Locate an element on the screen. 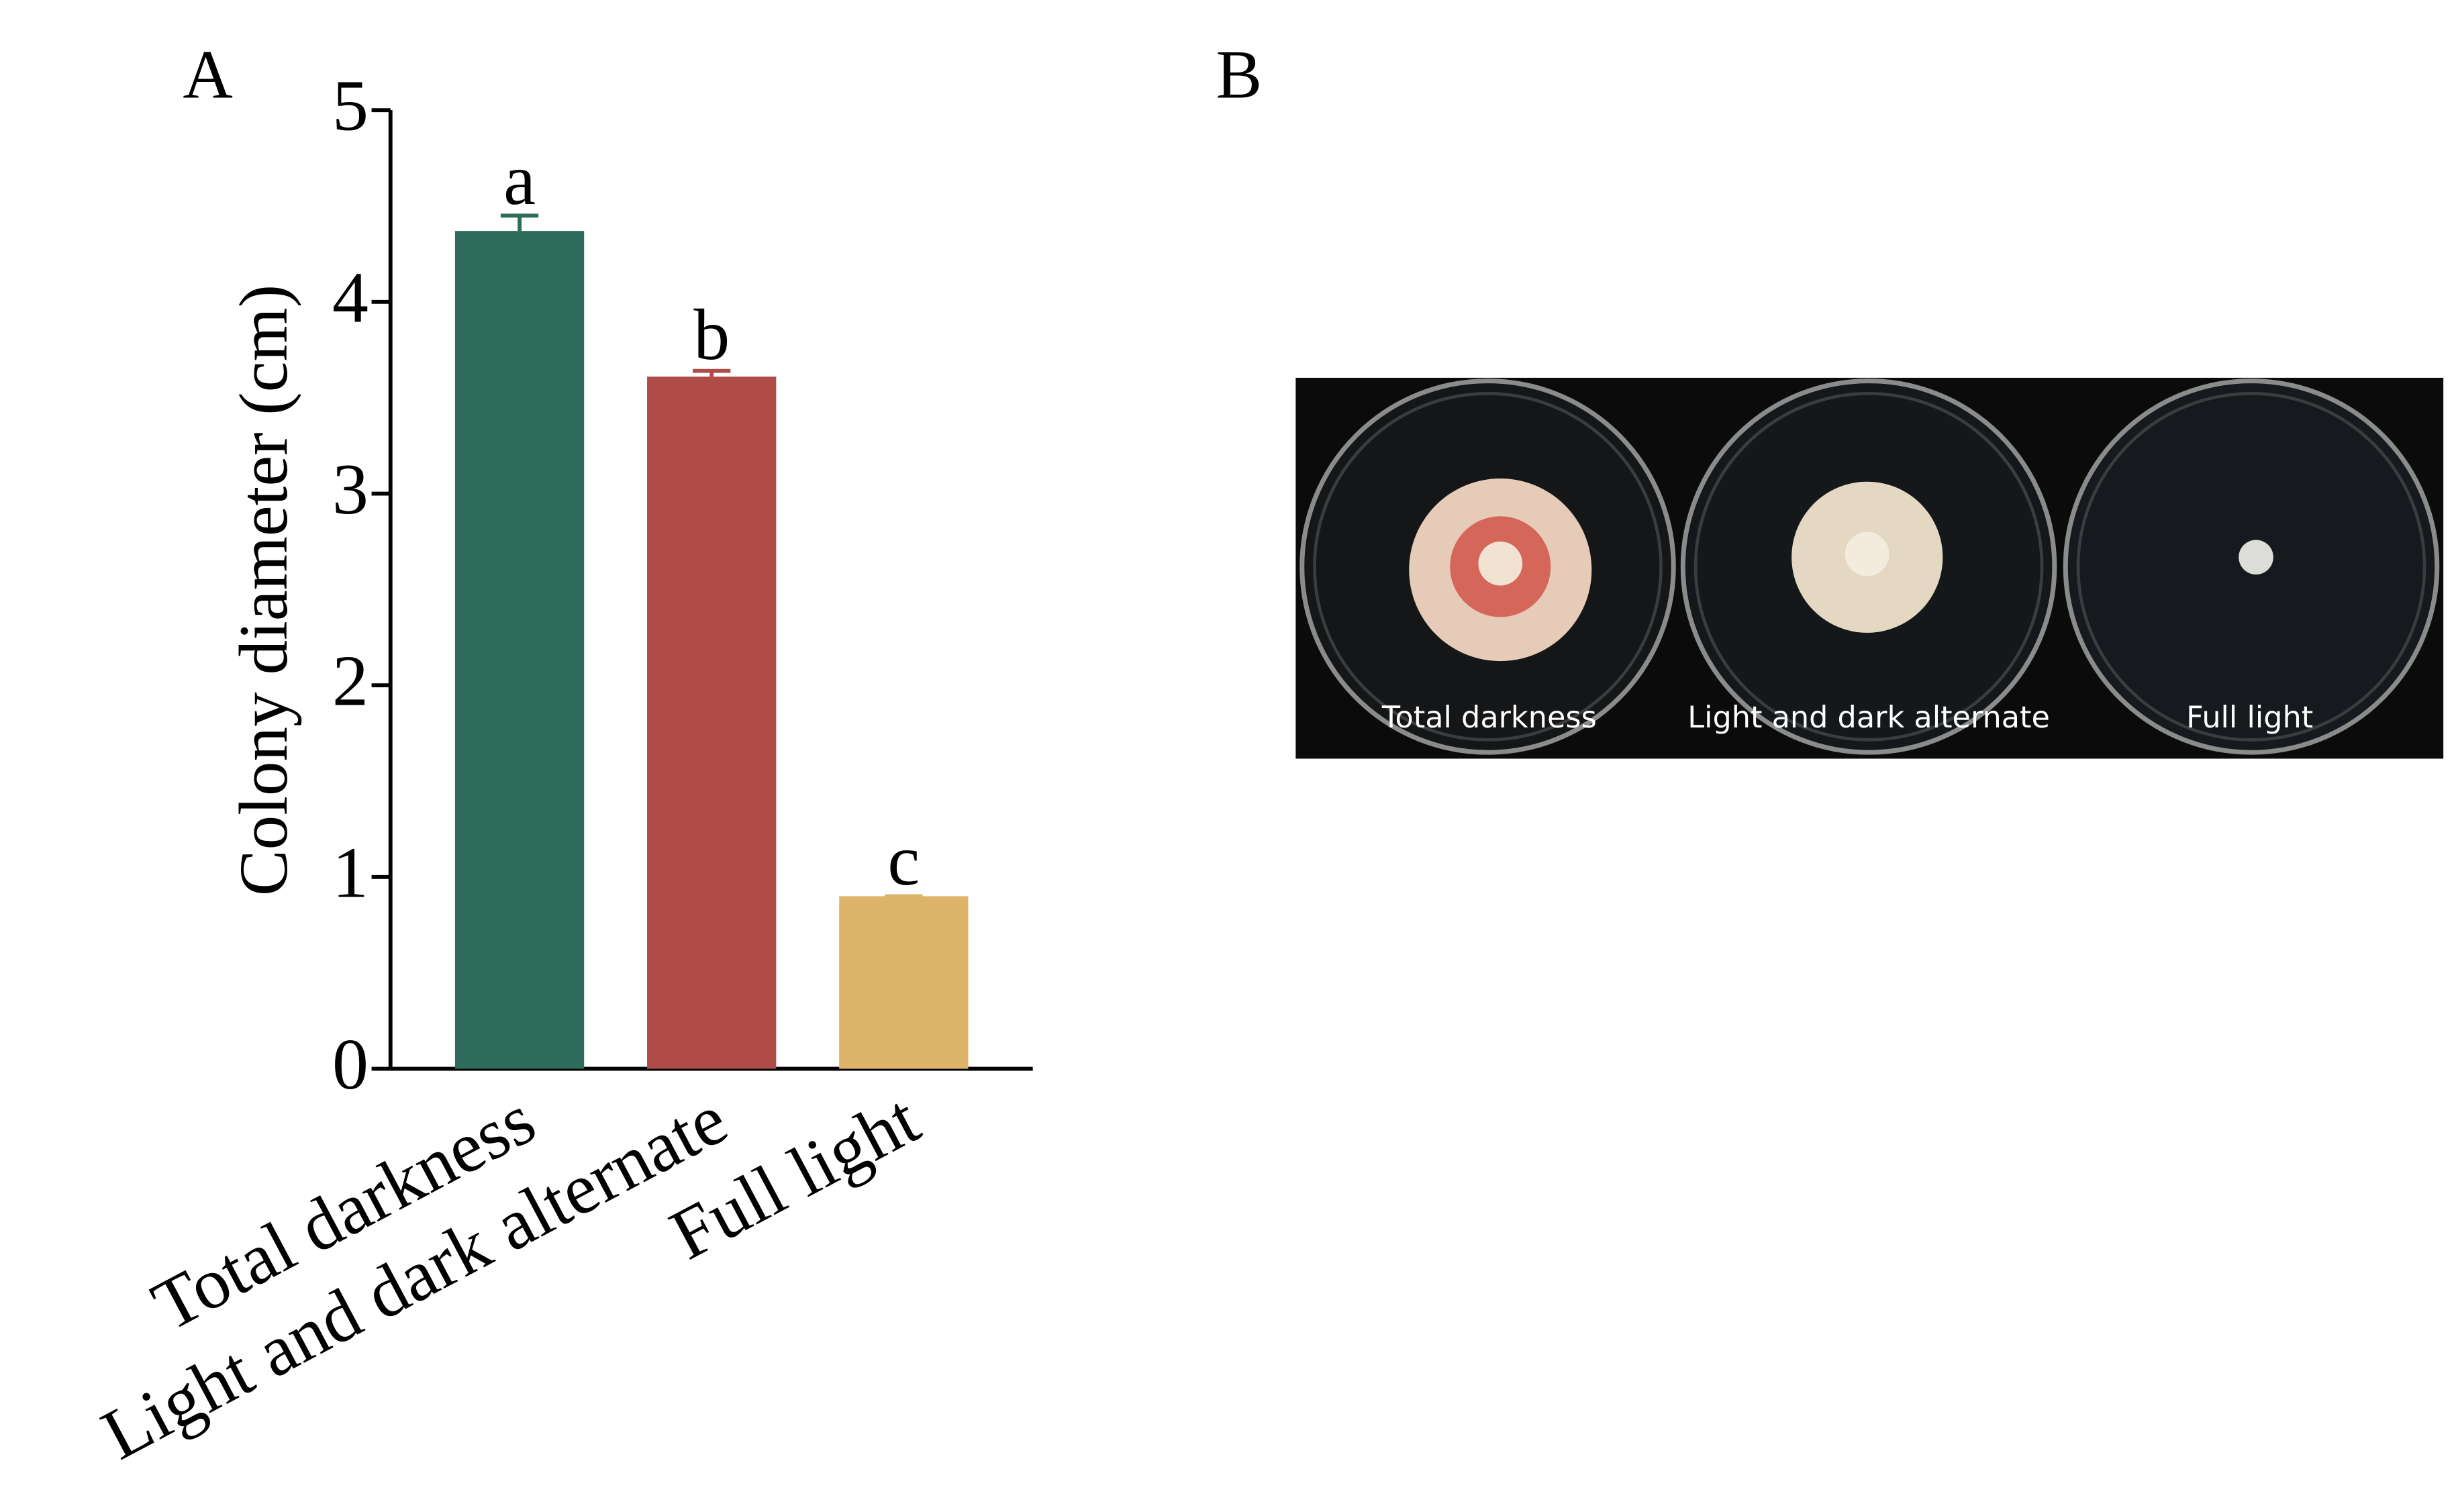  significance-letter: b is located at coordinates (711, 335).